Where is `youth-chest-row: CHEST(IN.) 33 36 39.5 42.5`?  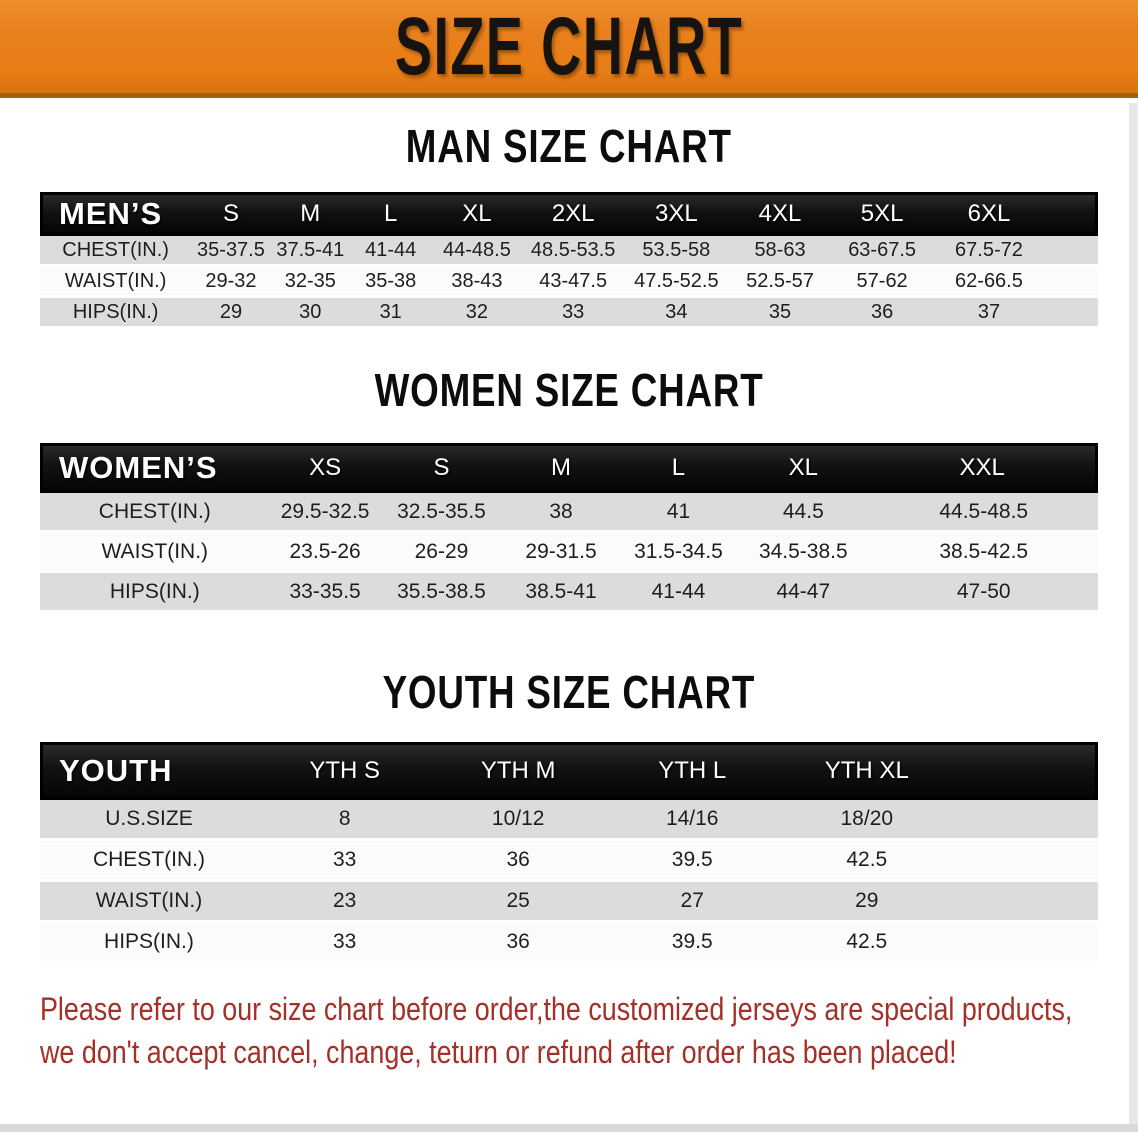 youth-chest-row: CHEST(IN.) 33 36 39.5 42.5 is located at coordinates (569, 861).